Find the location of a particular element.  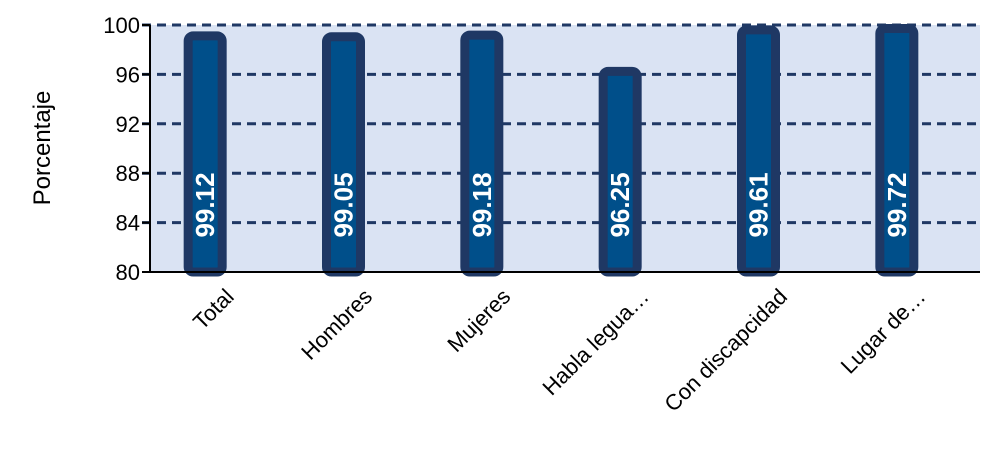

bar-data-label: 99.05 is located at coordinates (344, 204).